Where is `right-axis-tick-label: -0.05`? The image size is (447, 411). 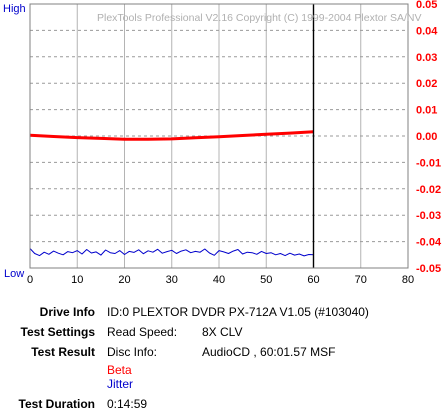
right-axis-tick-label: -0.05 is located at coordinates (428, 269).